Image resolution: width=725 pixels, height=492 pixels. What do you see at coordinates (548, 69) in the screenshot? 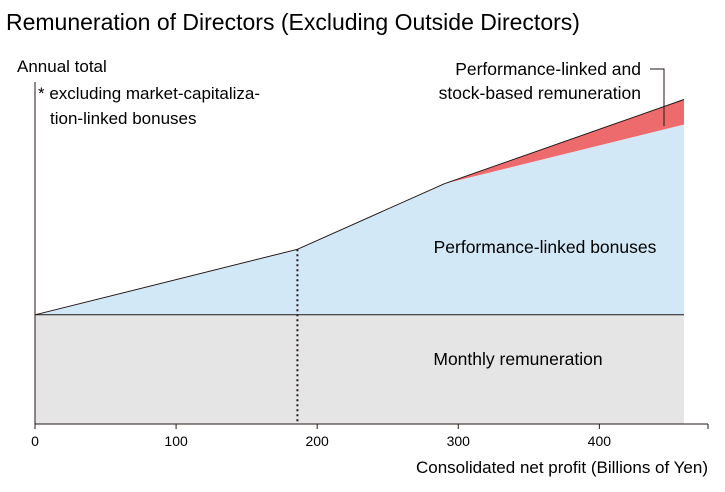
I see `series-label-stock-line-1: Performance-linked and` at bounding box center [548, 69].